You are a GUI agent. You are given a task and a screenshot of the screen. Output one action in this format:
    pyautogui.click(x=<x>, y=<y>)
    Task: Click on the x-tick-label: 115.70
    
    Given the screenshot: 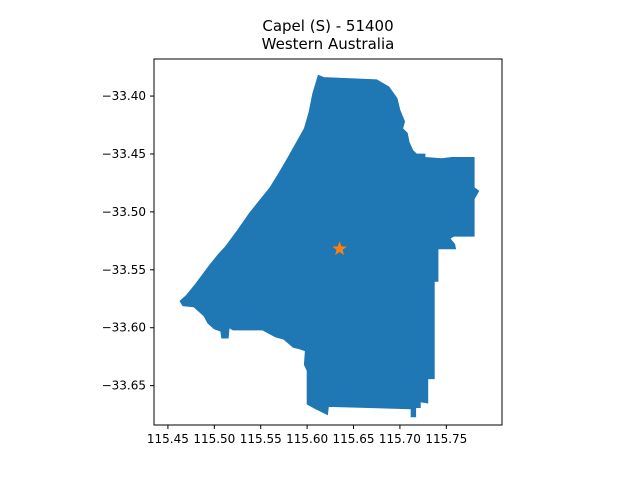 What is the action you would take?
    pyautogui.click(x=400, y=439)
    